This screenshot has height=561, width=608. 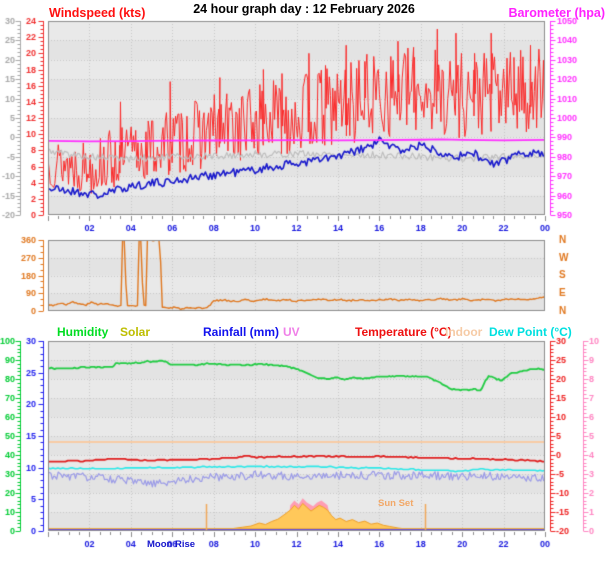 What do you see at coordinates (97, 13) in the screenshot?
I see `windspeed-axis-title: Windspeed (kts)` at bounding box center [97, 13].